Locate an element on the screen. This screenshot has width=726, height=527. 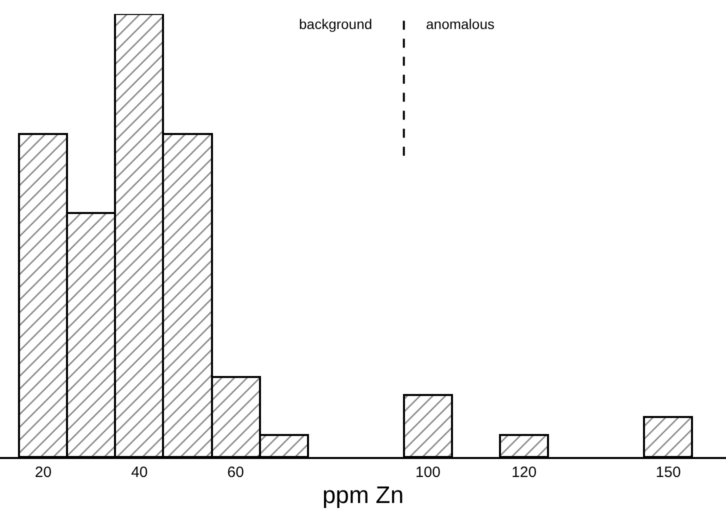
annotation: background is located at coordinates (335, 24).